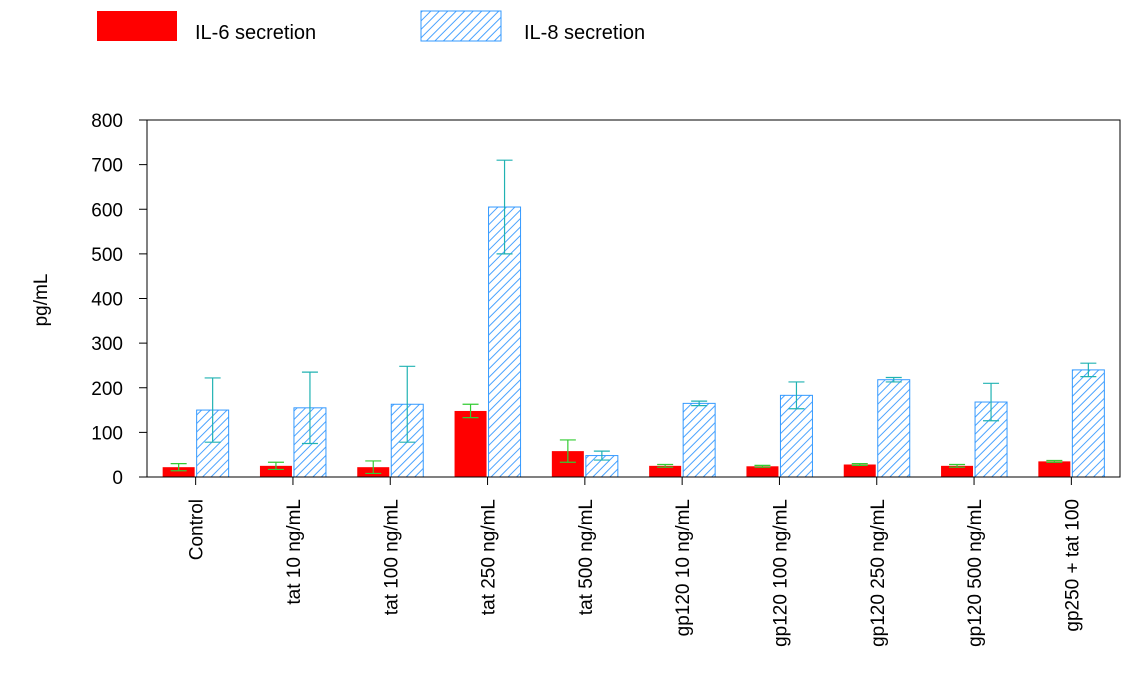 The height and width of the screenshot is (692, 1145). What do you see at coordinates (107, 300) in the screenshot?
I see `y-tick-label: 400` at bounding box center [107, 300].